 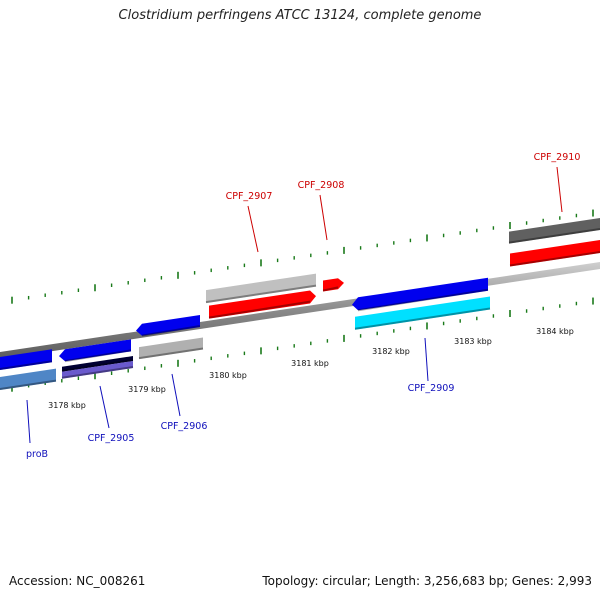 I want to click on kbp-tick-label: 3183 kbp, so click(x=473, y=341).